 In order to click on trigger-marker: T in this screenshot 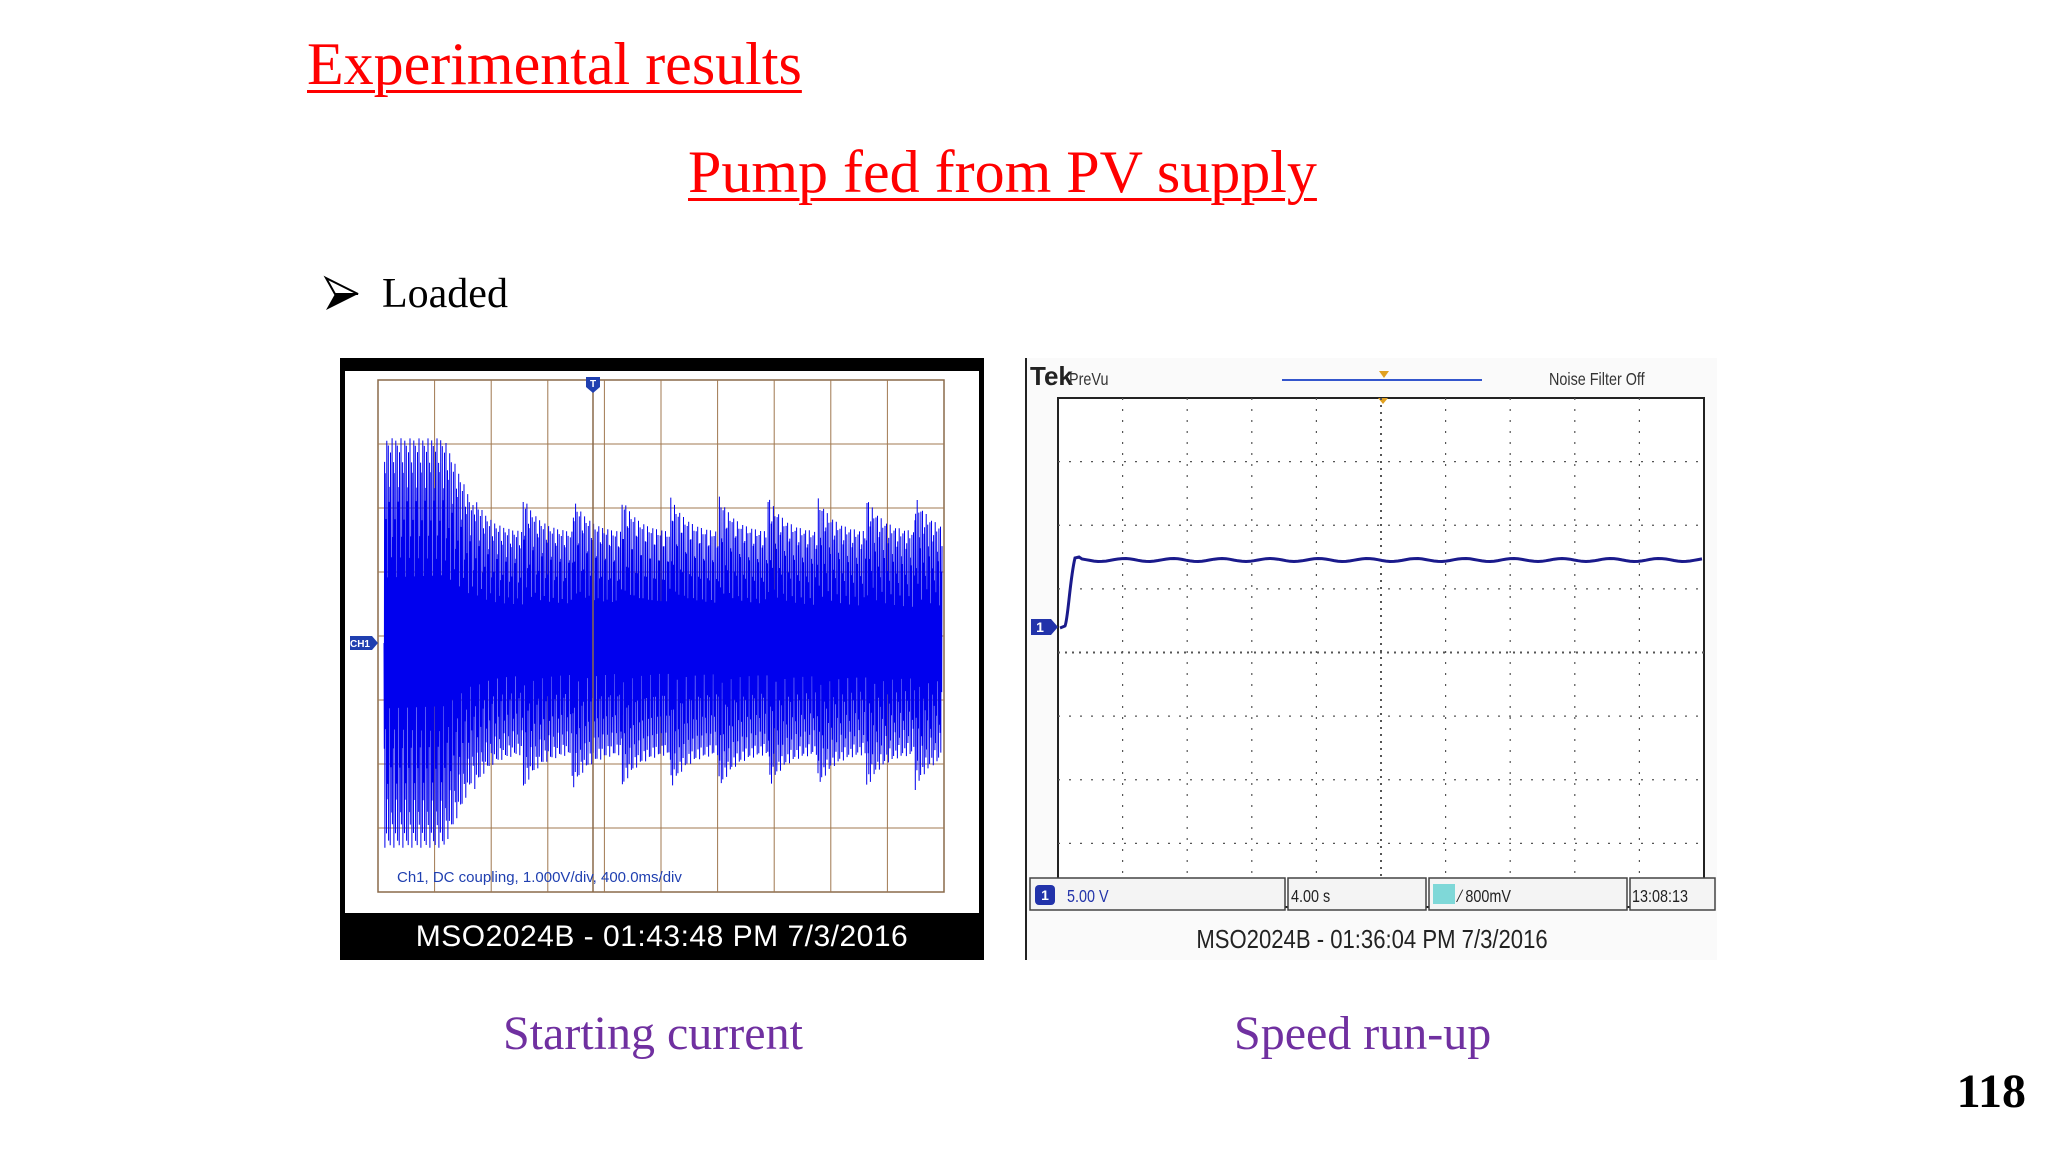, I will do `click(593, 385)`.